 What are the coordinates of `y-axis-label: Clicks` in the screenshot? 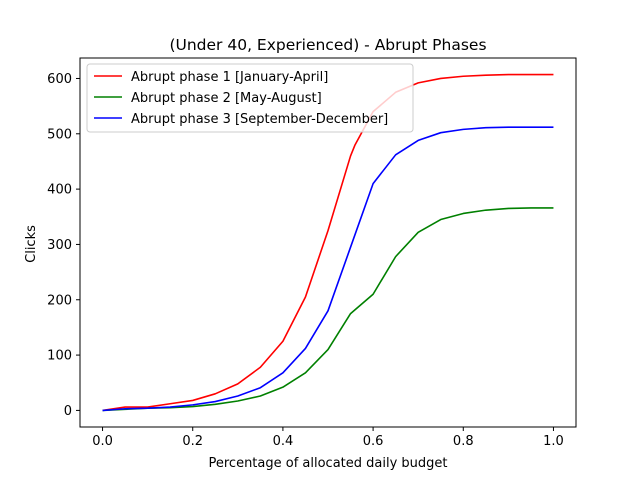 It's located at (31, 244).